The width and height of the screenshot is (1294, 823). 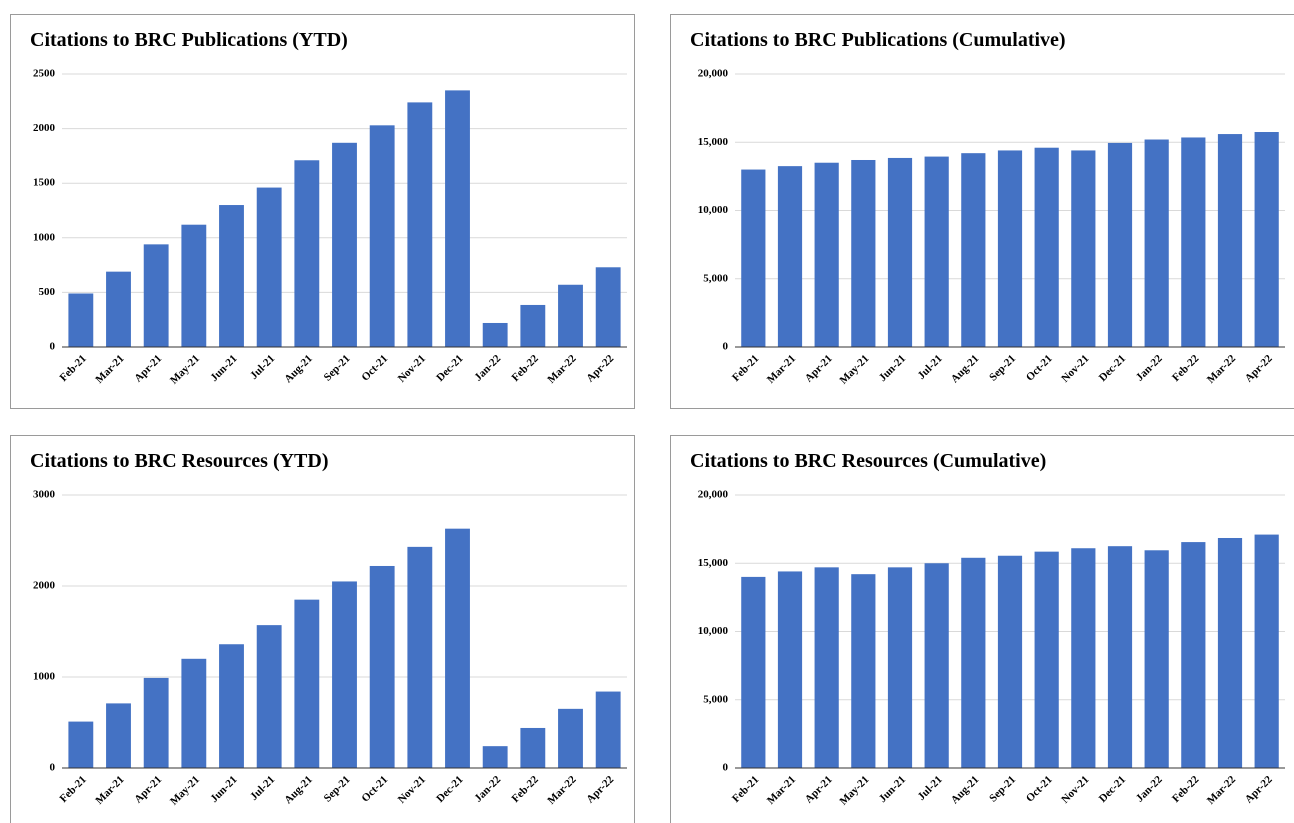 I want to click on chart-title: Citations to BRC Resources (Cumulative), so click(x=868, y=461).